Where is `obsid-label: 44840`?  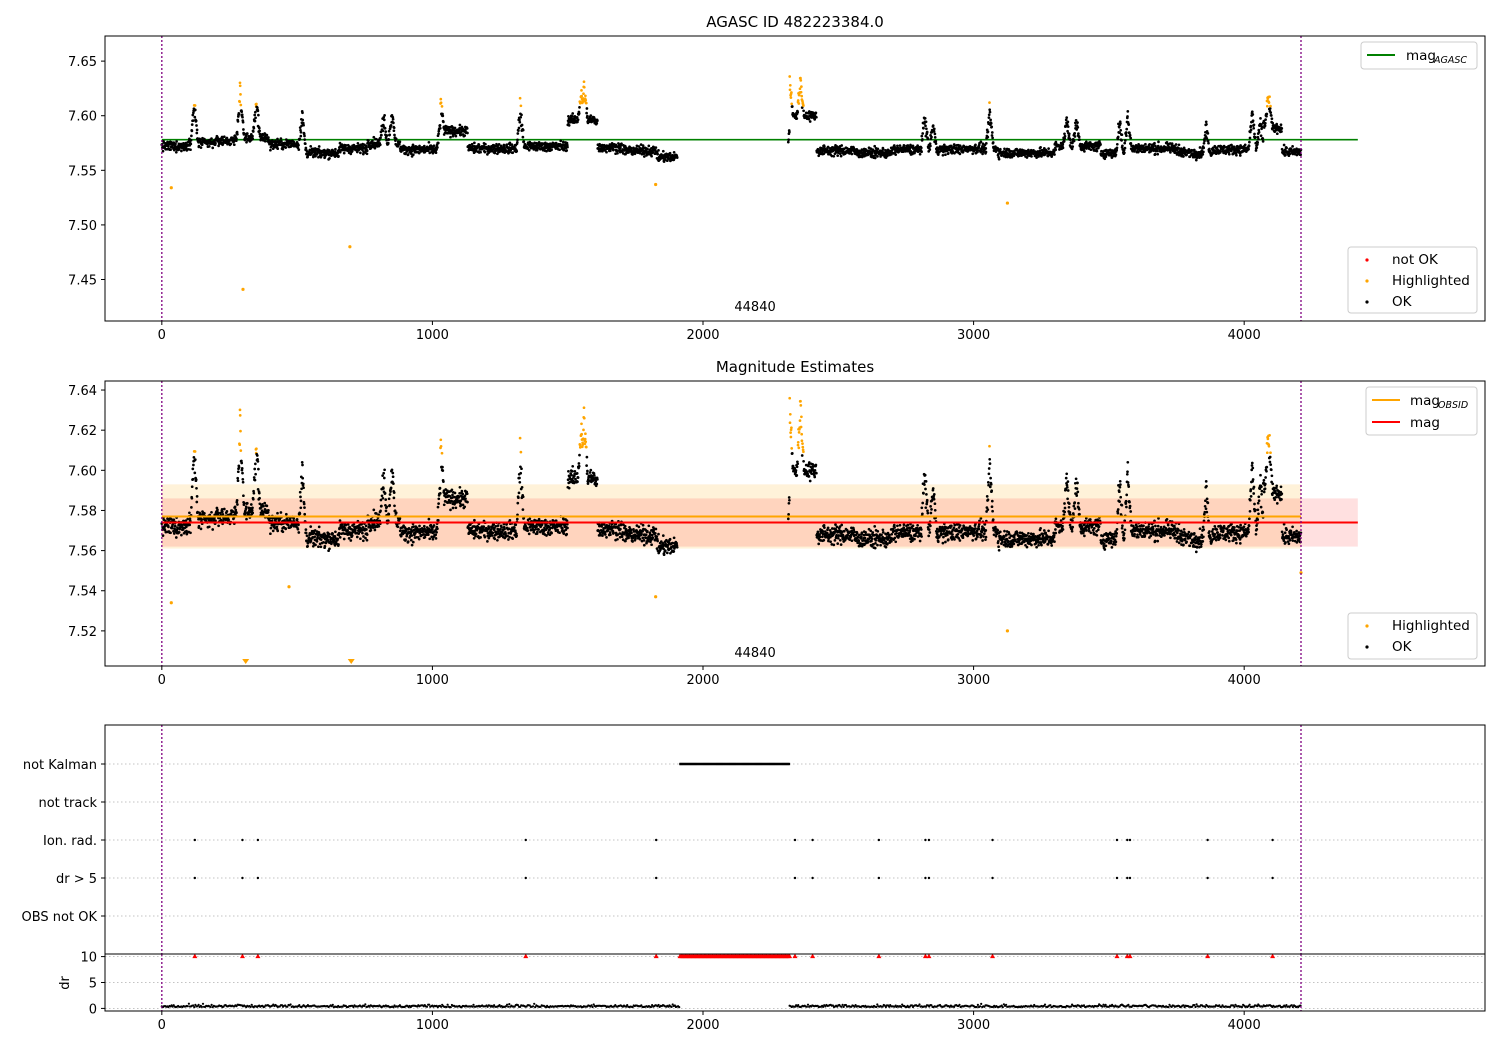 obsid-label: 44840 is located at coordinates (754, 307).